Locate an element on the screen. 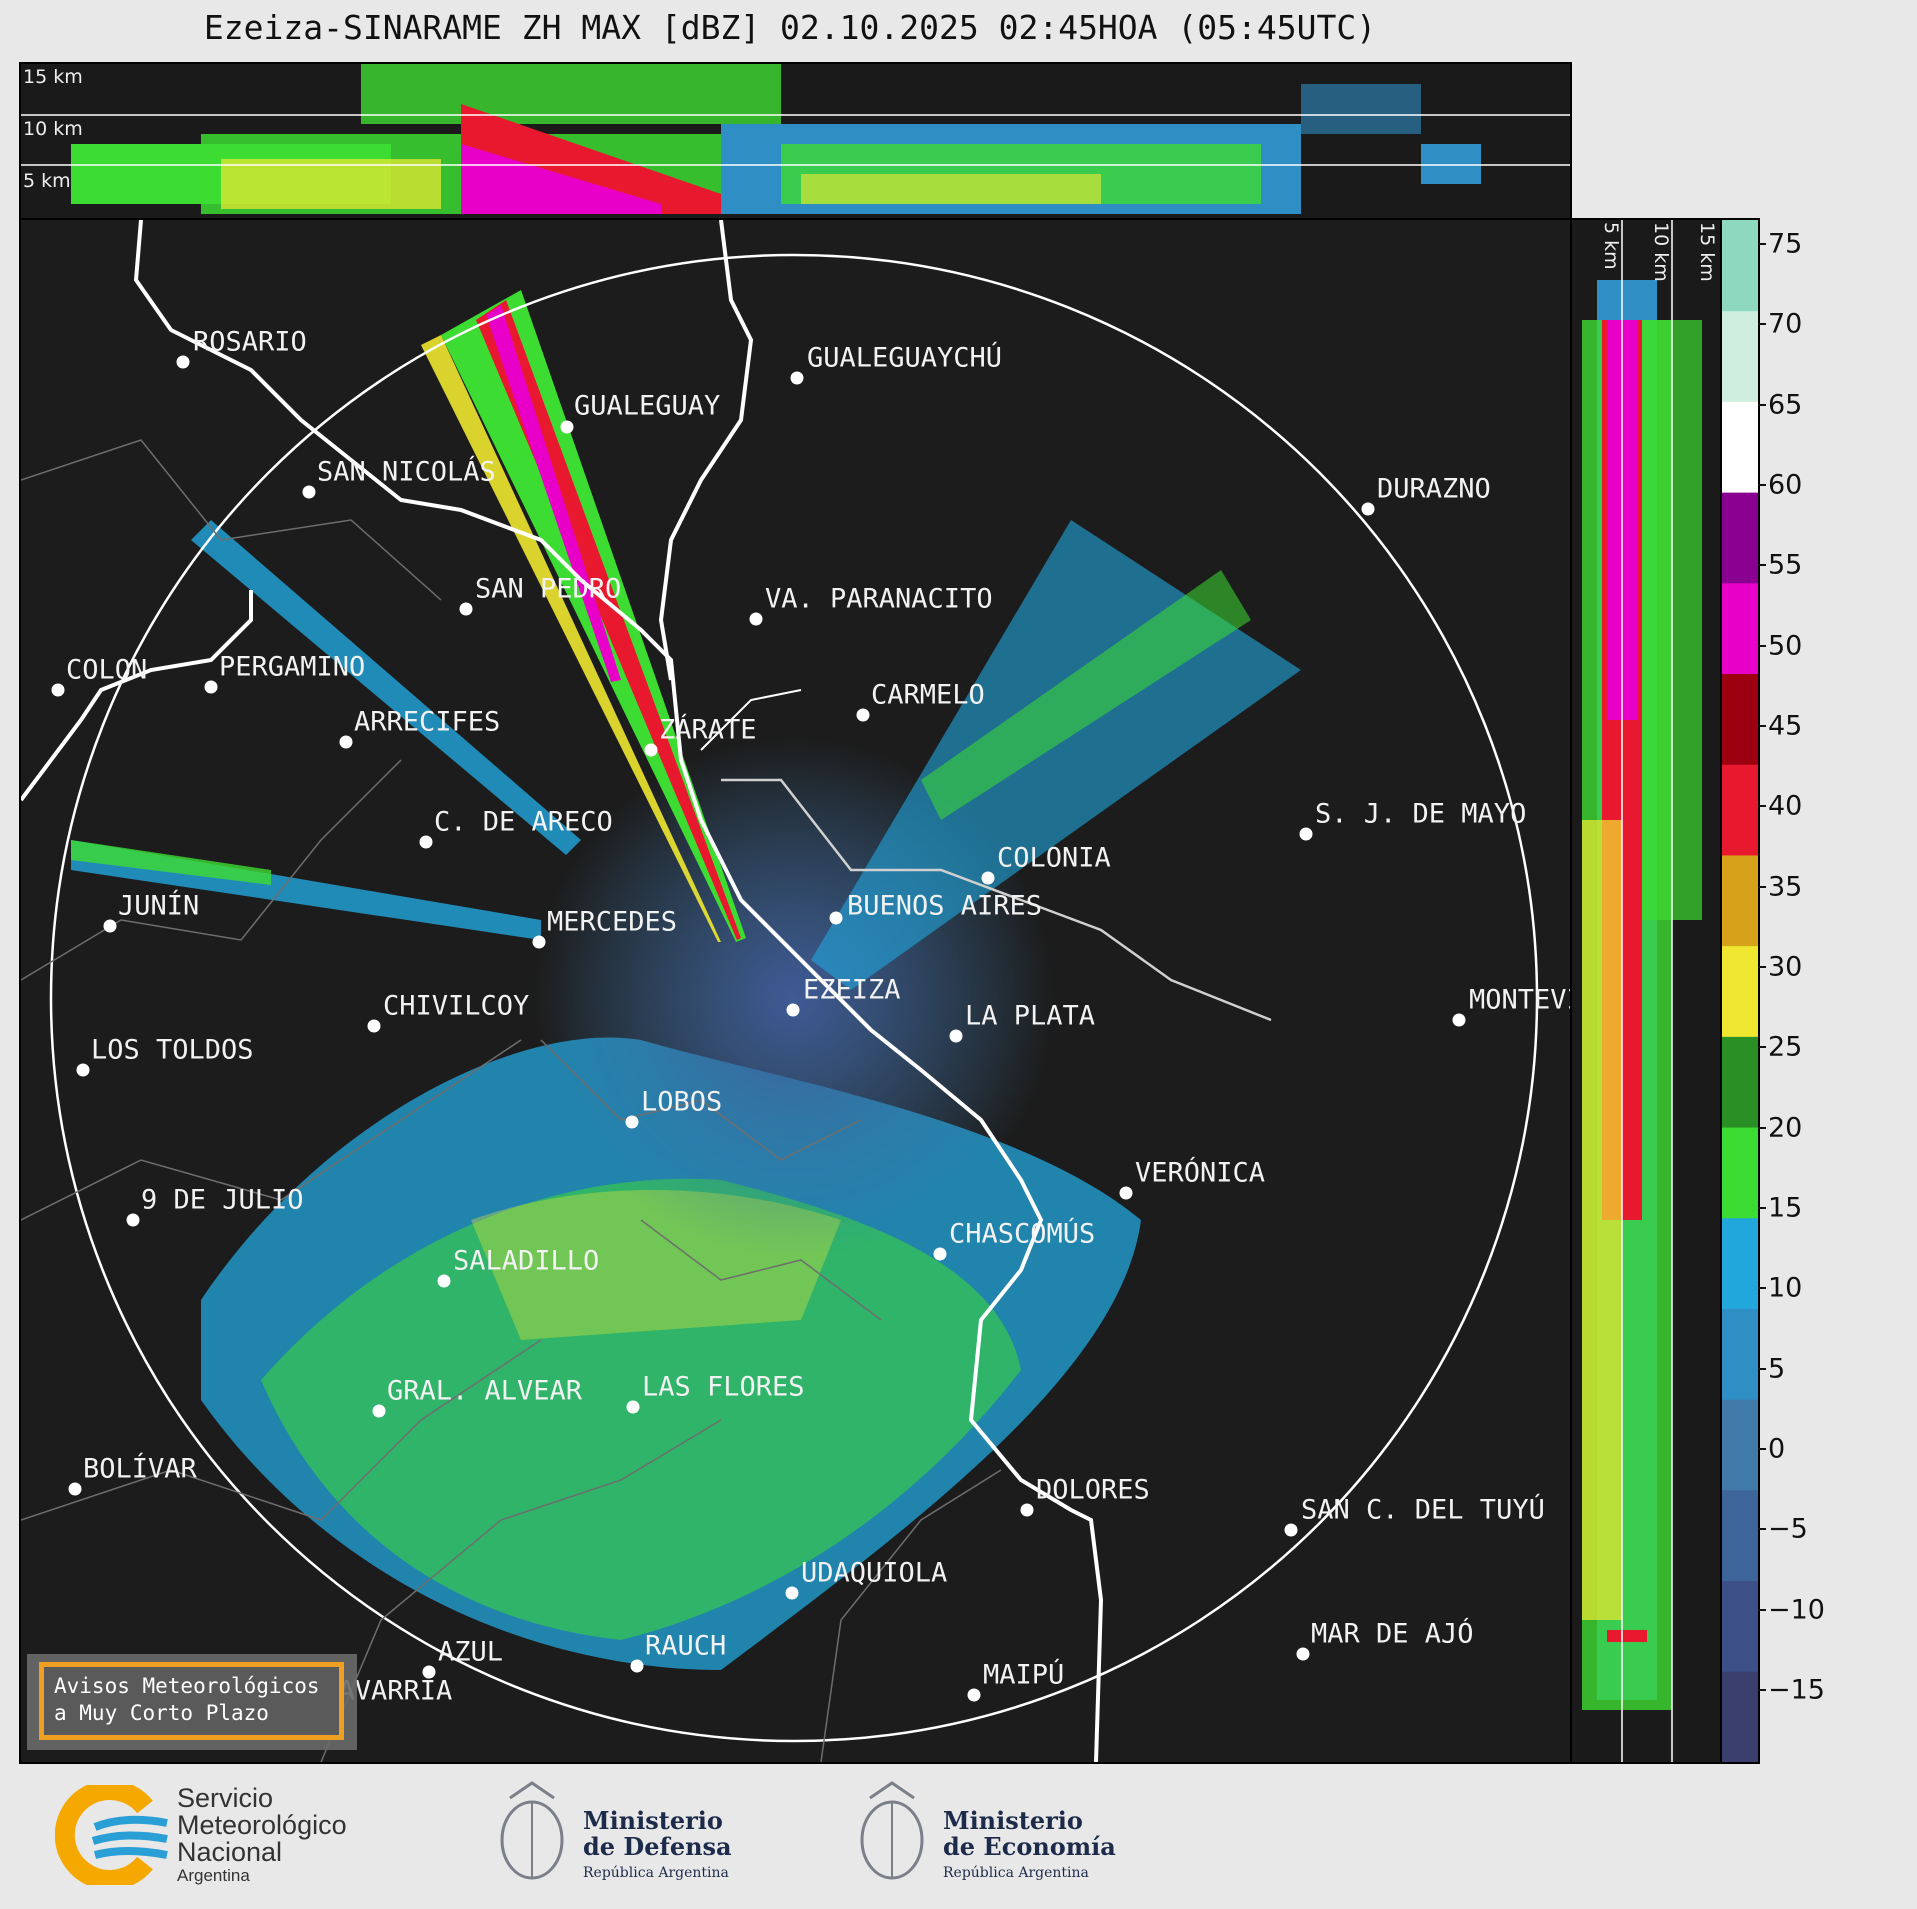 The height and width of the screenshot is (1909, 1917). city-label: SAN PEDRO is located at coordinates (548, 589).